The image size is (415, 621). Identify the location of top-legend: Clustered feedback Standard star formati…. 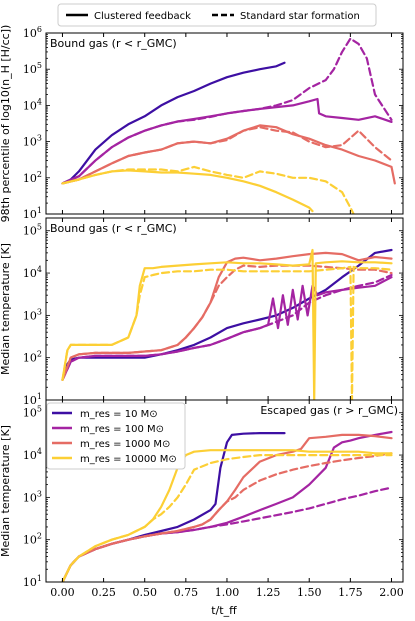
(217, 15).